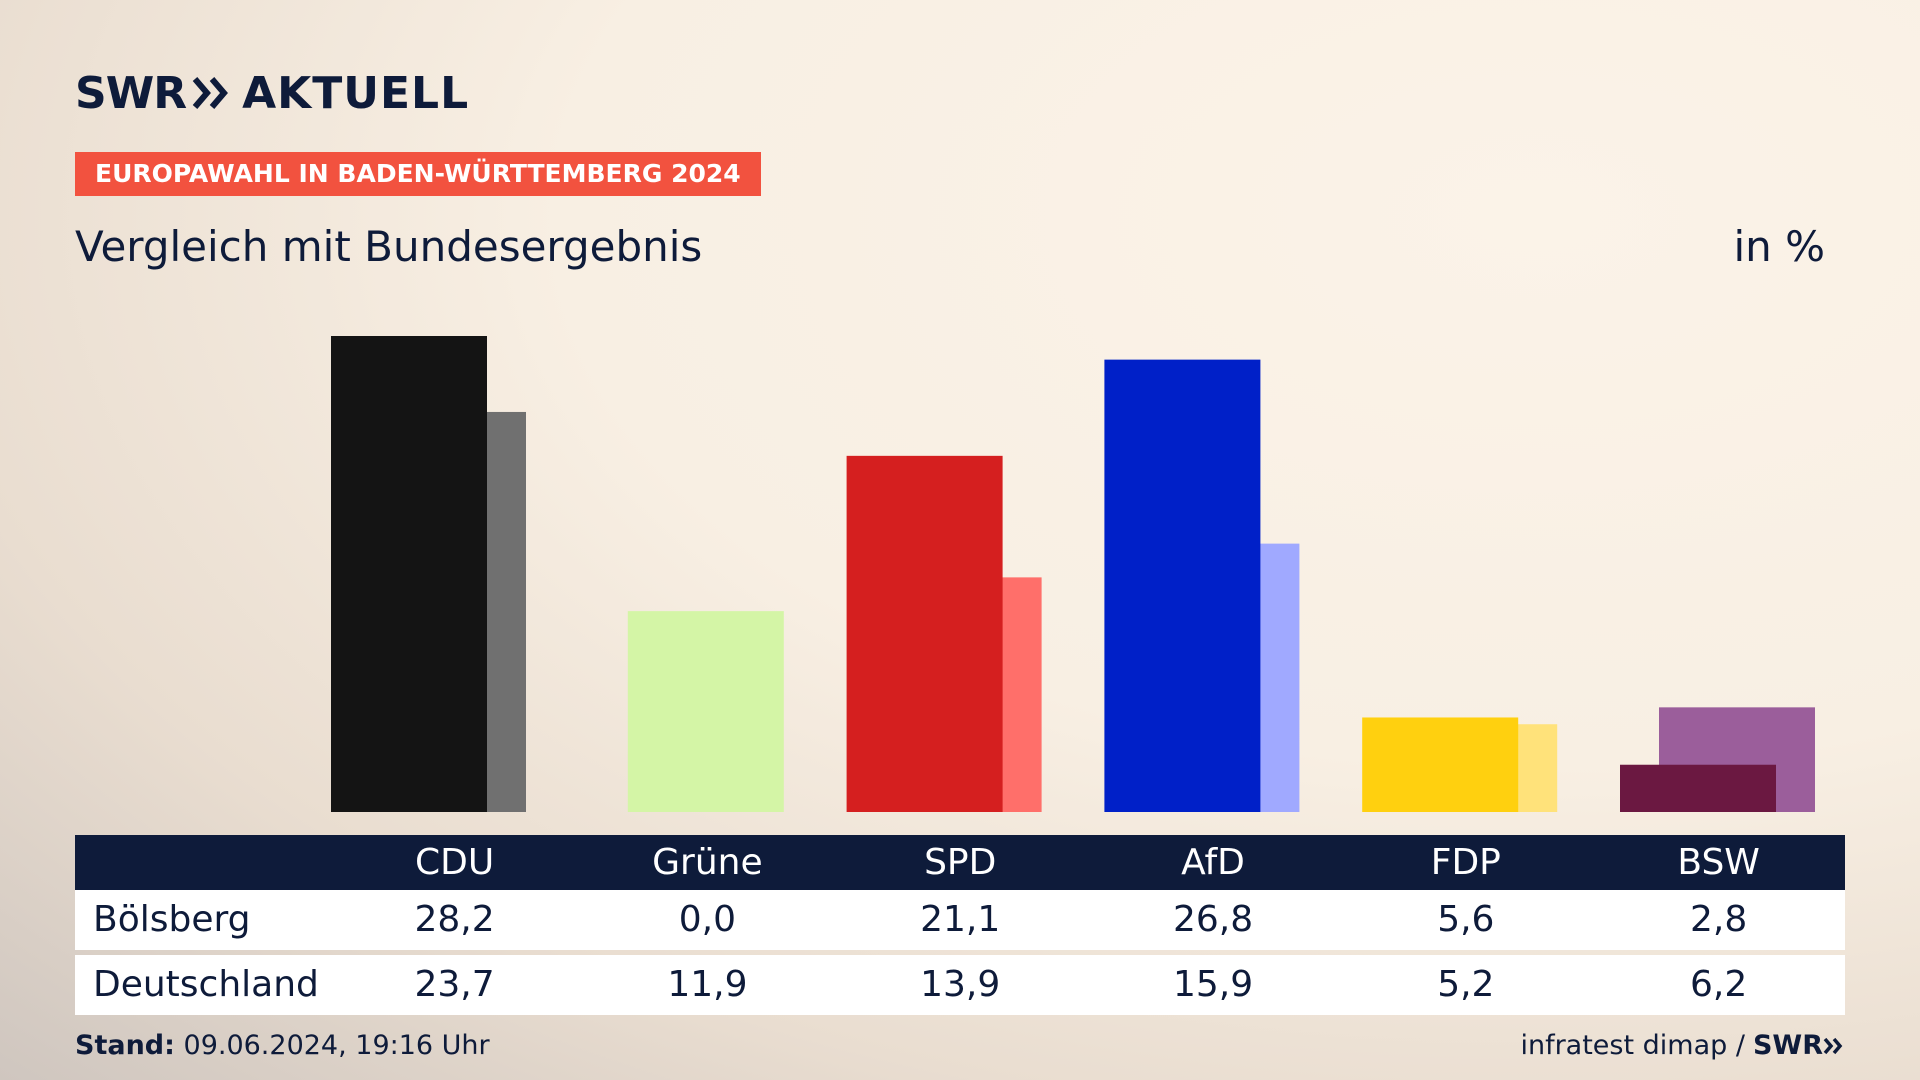 Image resolution: width=1920 pixels, height=1080 pixels. I want to click on swr-aktuell-logo: SWR AKTUELL, so click(272, 93).